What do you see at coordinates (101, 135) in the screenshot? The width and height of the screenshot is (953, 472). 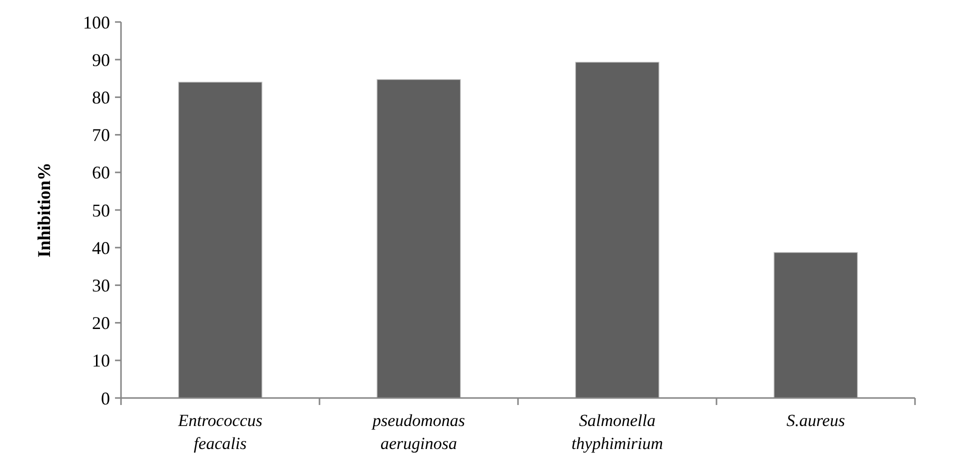 I see `y-tick-label: 70` at bounding box center [101, 135].